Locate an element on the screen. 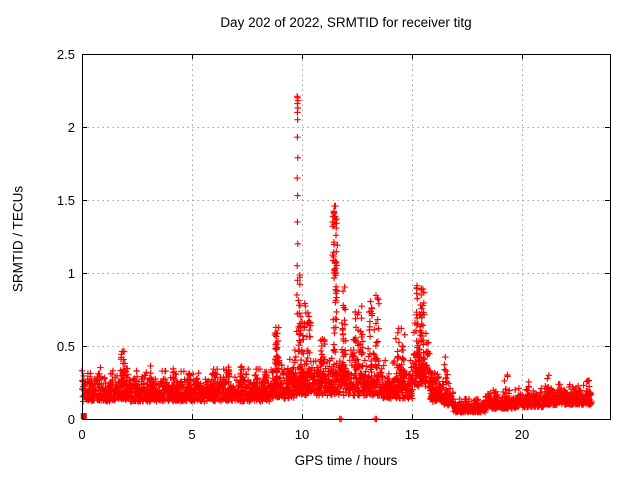 Image resolution: width=640 pixels, height=480 pixels. x-tick-label: 20 is located at coordinates (522, 434).